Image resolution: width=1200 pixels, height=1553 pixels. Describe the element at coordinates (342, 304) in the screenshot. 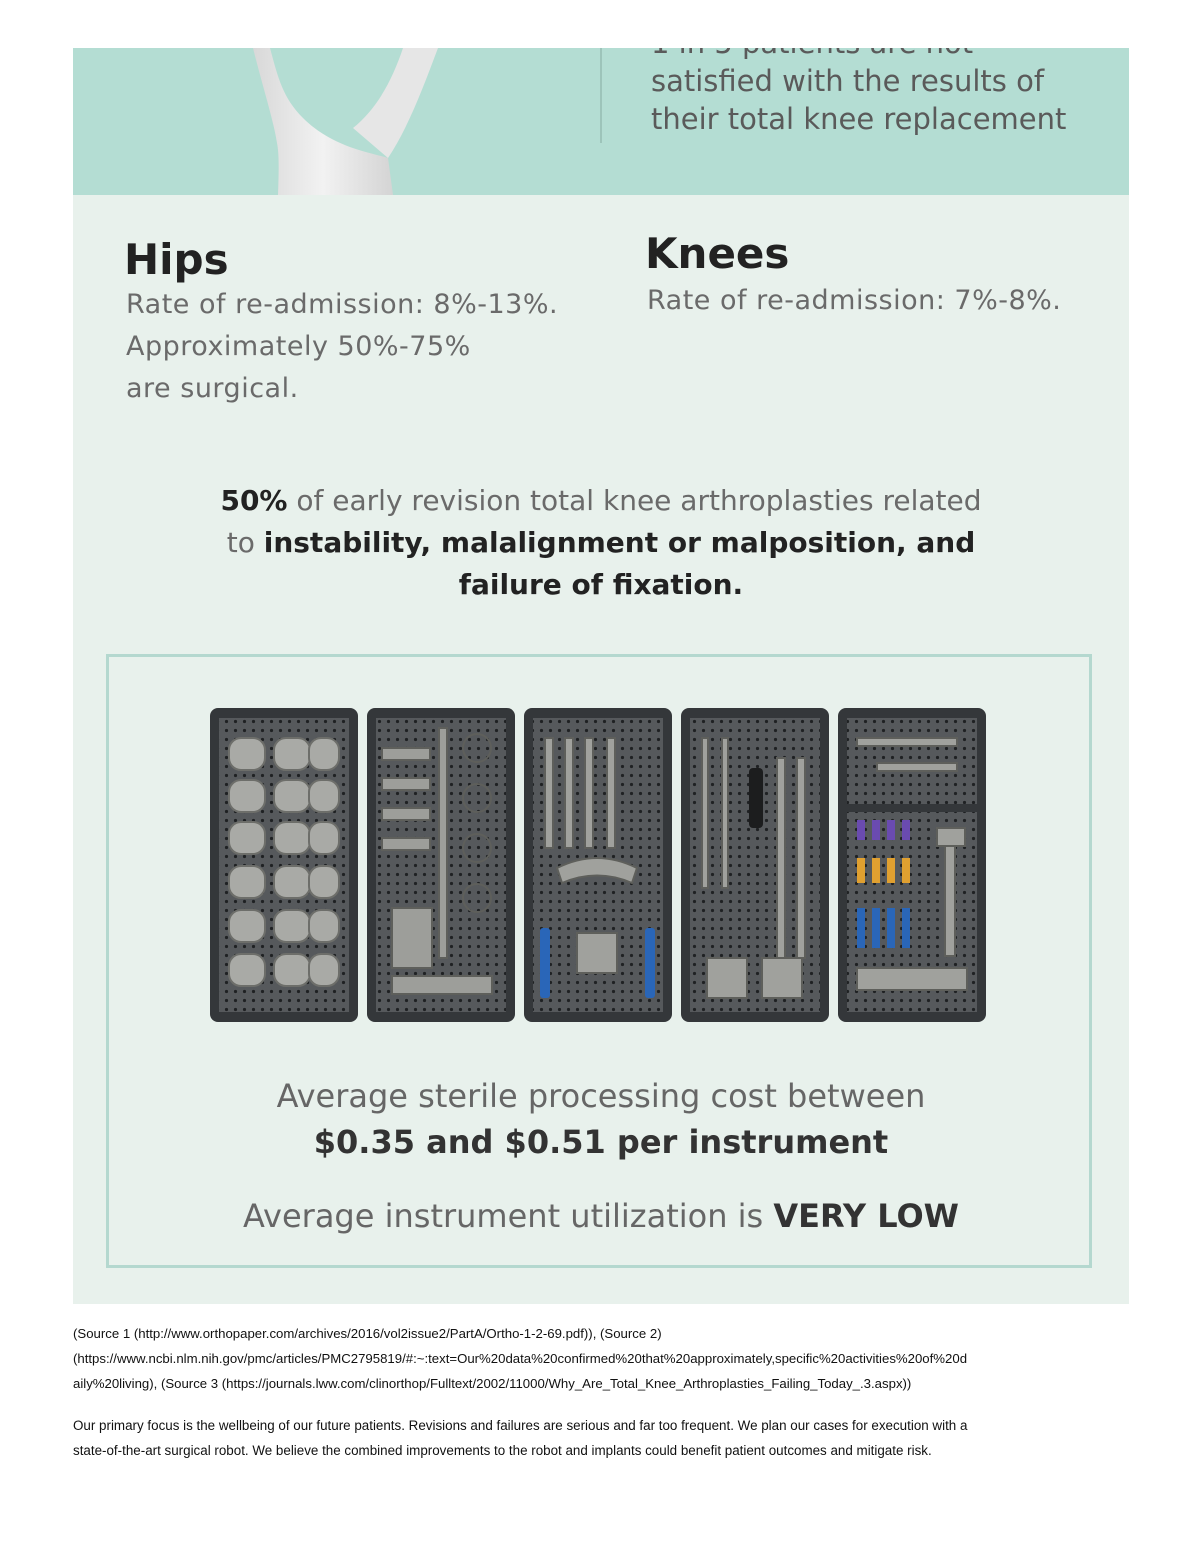

I see `hips-line: Rate of re-admission: 8%-13%.` at that location.